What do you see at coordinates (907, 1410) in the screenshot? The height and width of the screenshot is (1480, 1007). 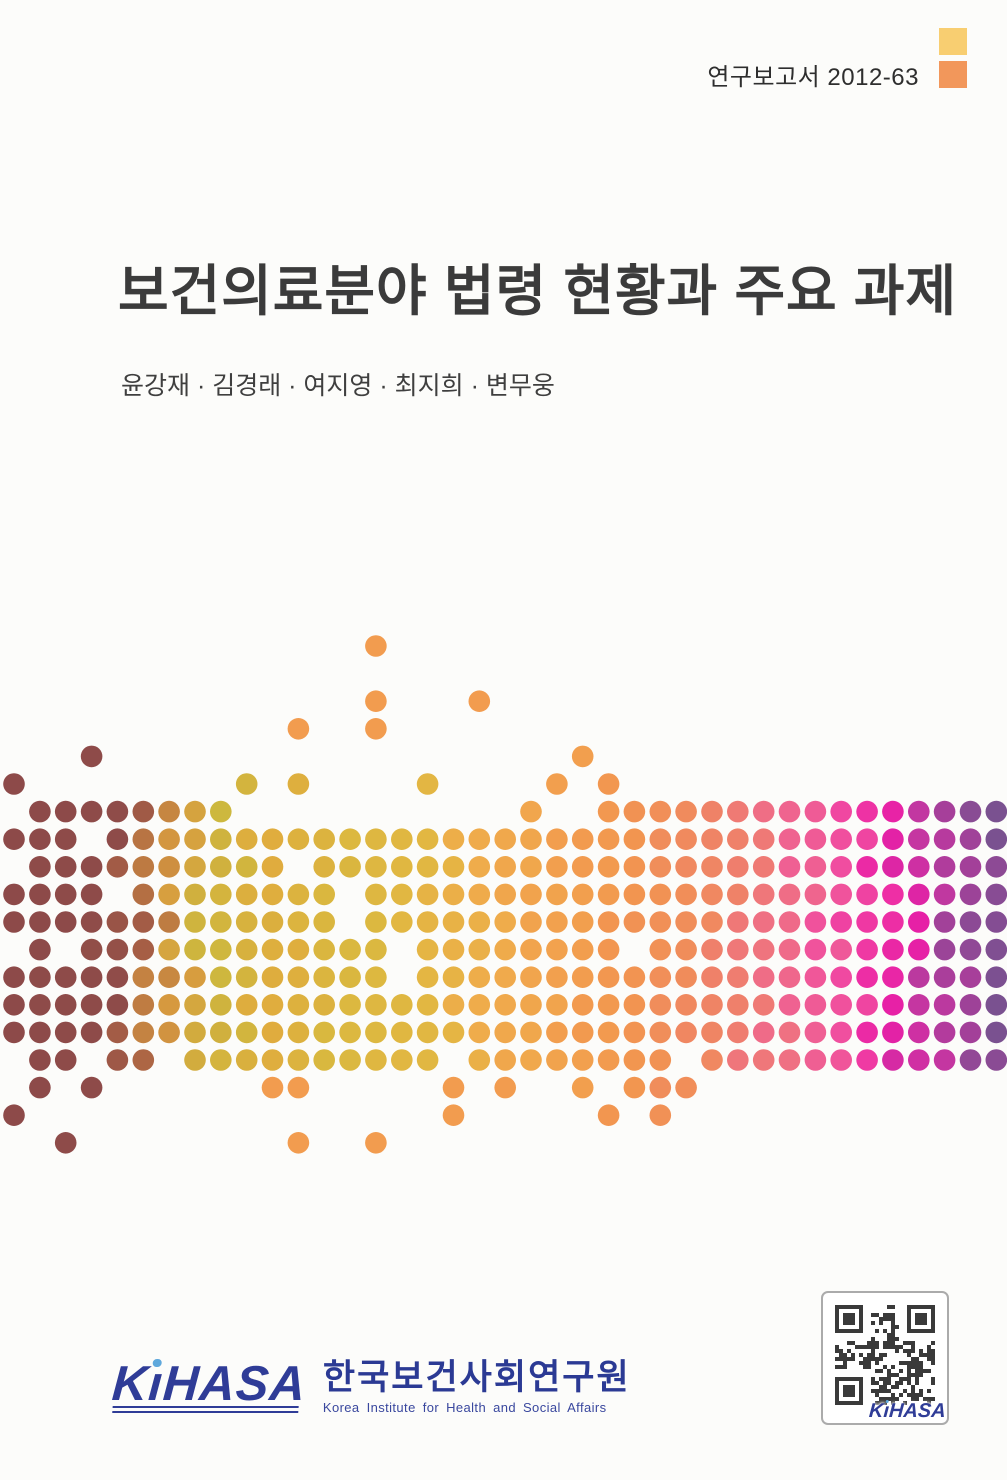 I see `qr-kihasa-label: Kı HASA` at bounding box center [907, 1410].